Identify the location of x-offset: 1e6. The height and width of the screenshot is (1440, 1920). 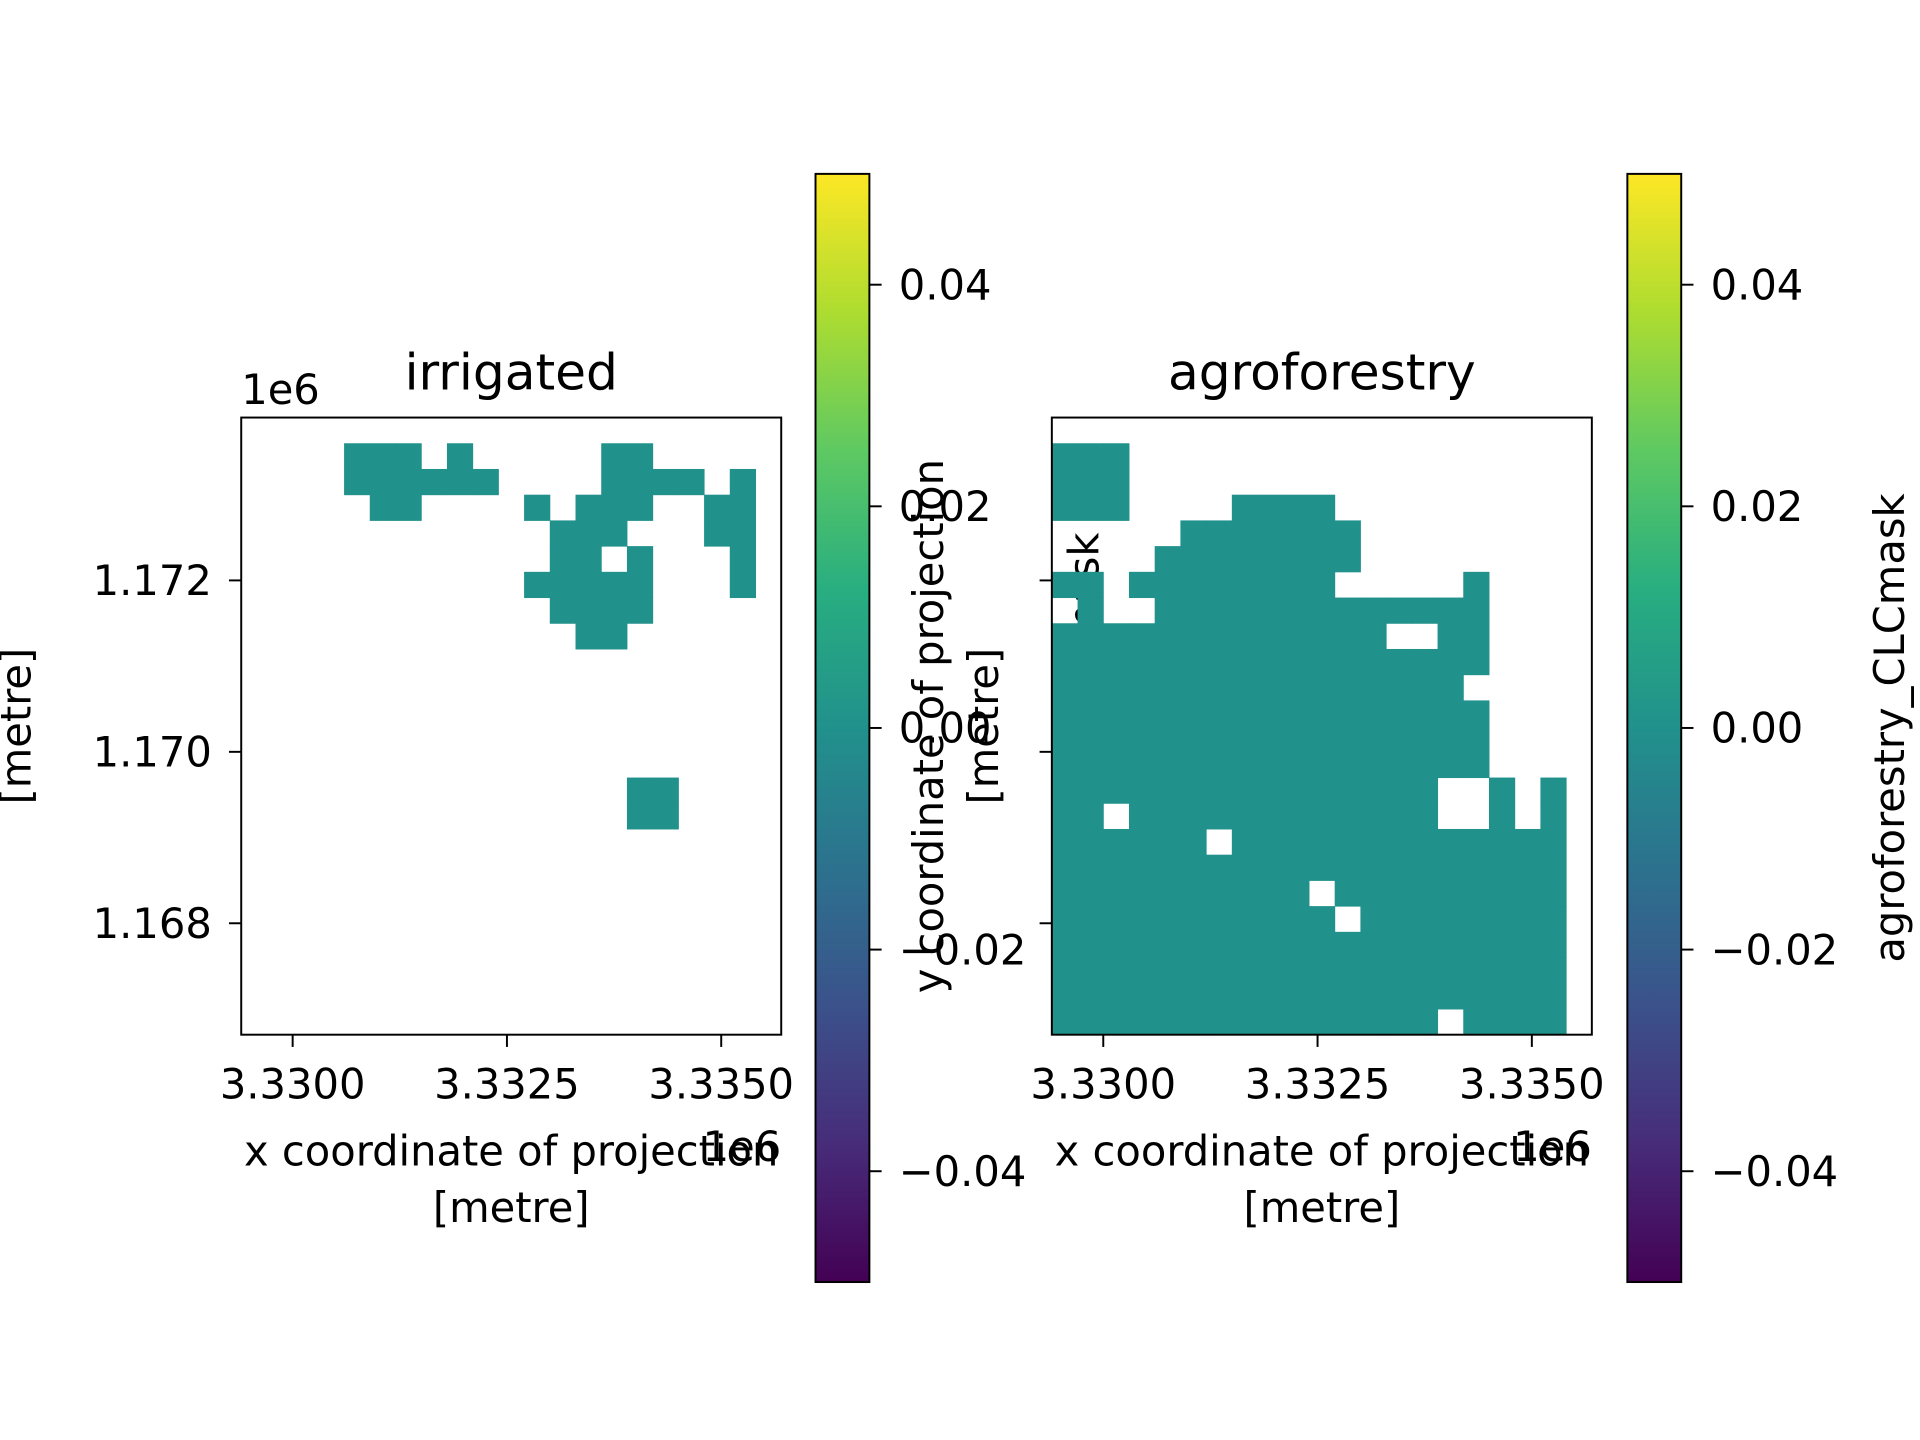
(1552, 1146).